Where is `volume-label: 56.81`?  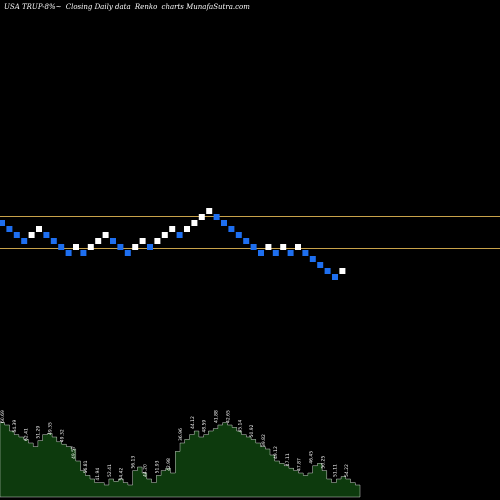
volume-label: 56.81 is located at coordinates (86, 466).